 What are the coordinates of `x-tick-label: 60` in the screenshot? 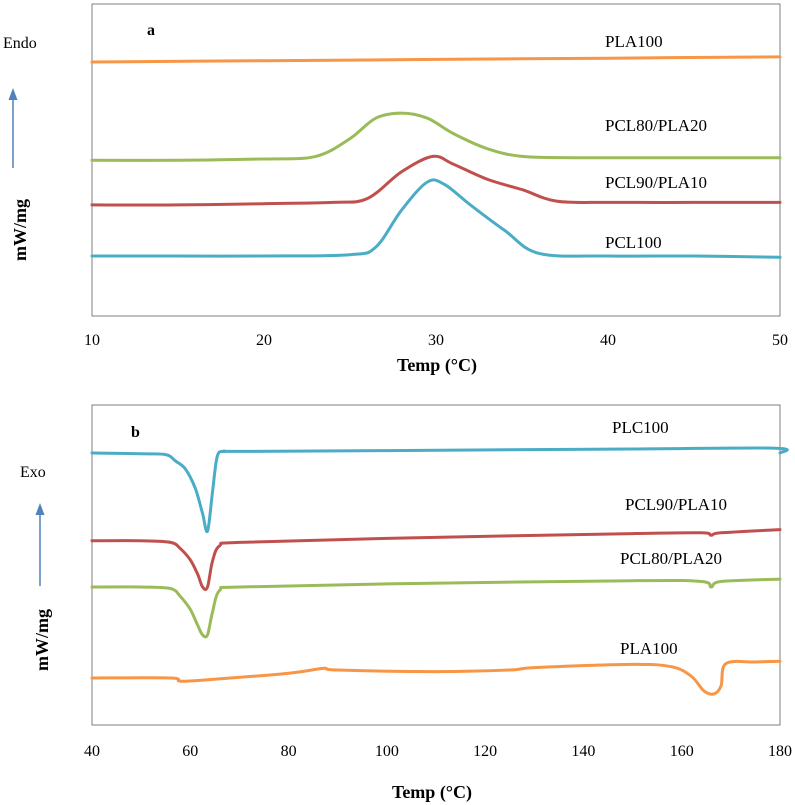 It's located at (190, 751).